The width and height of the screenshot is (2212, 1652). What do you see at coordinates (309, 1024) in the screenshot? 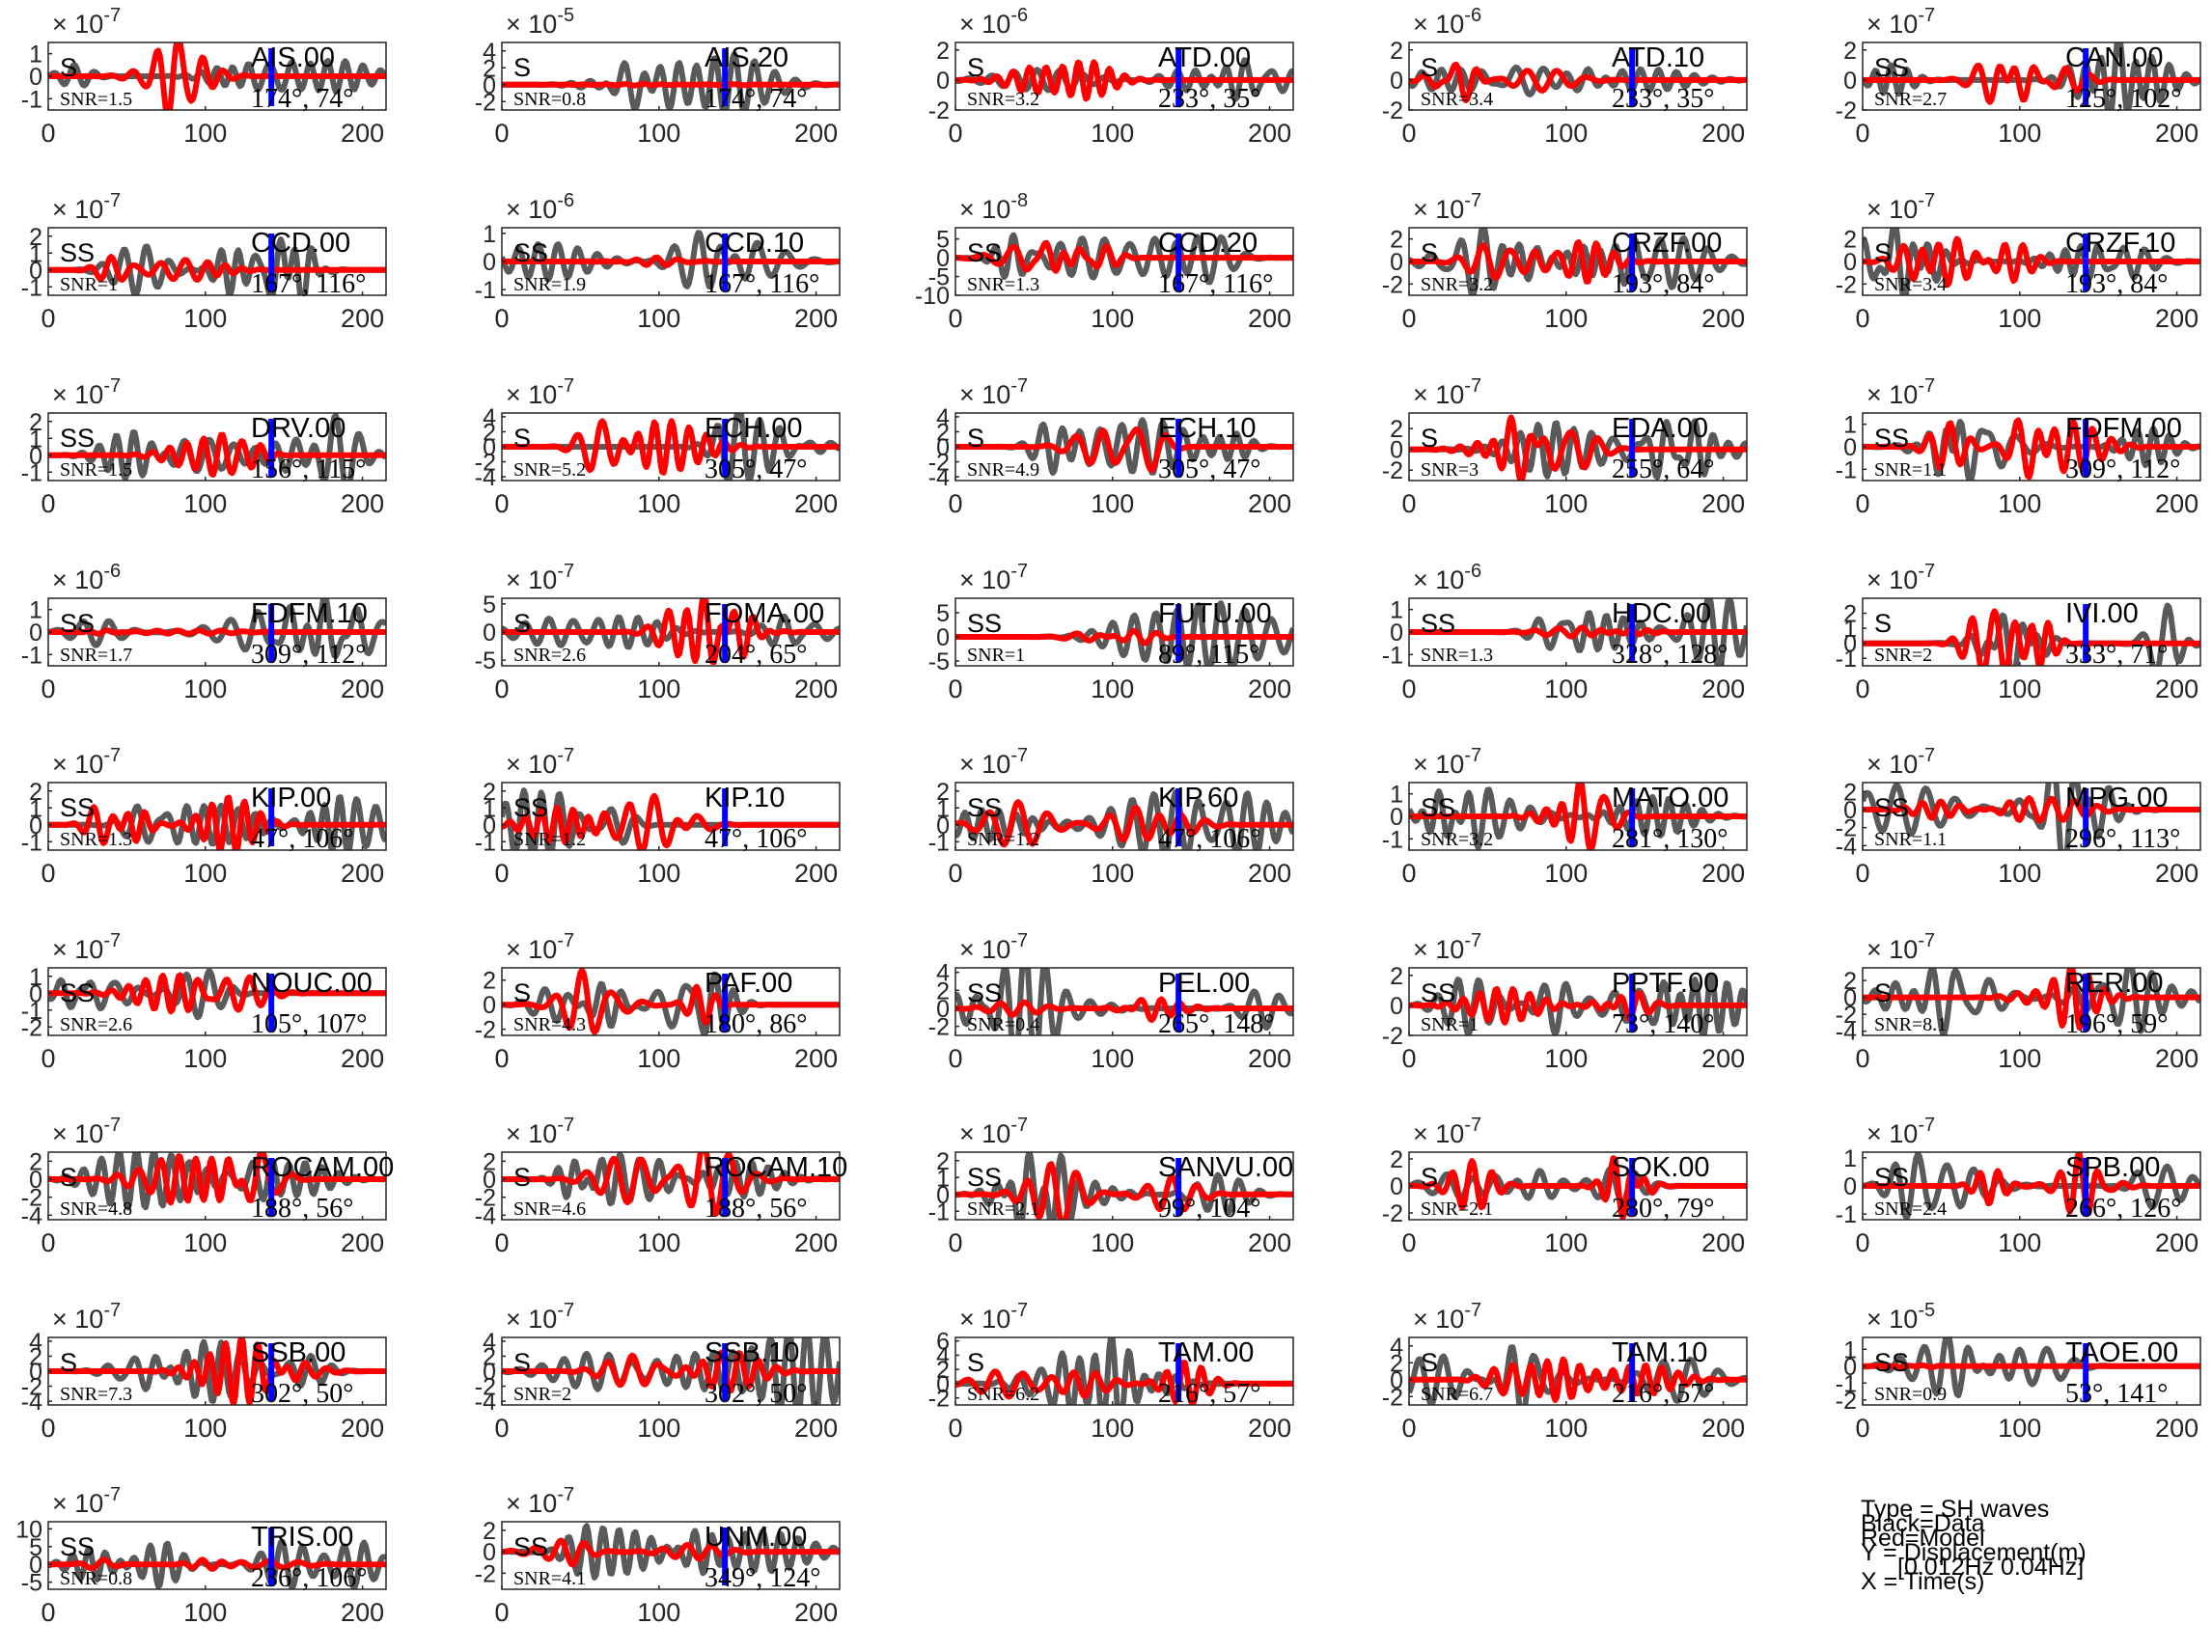
I see `angles-label: 105°, 107°` at bounding box center [309, 1024].